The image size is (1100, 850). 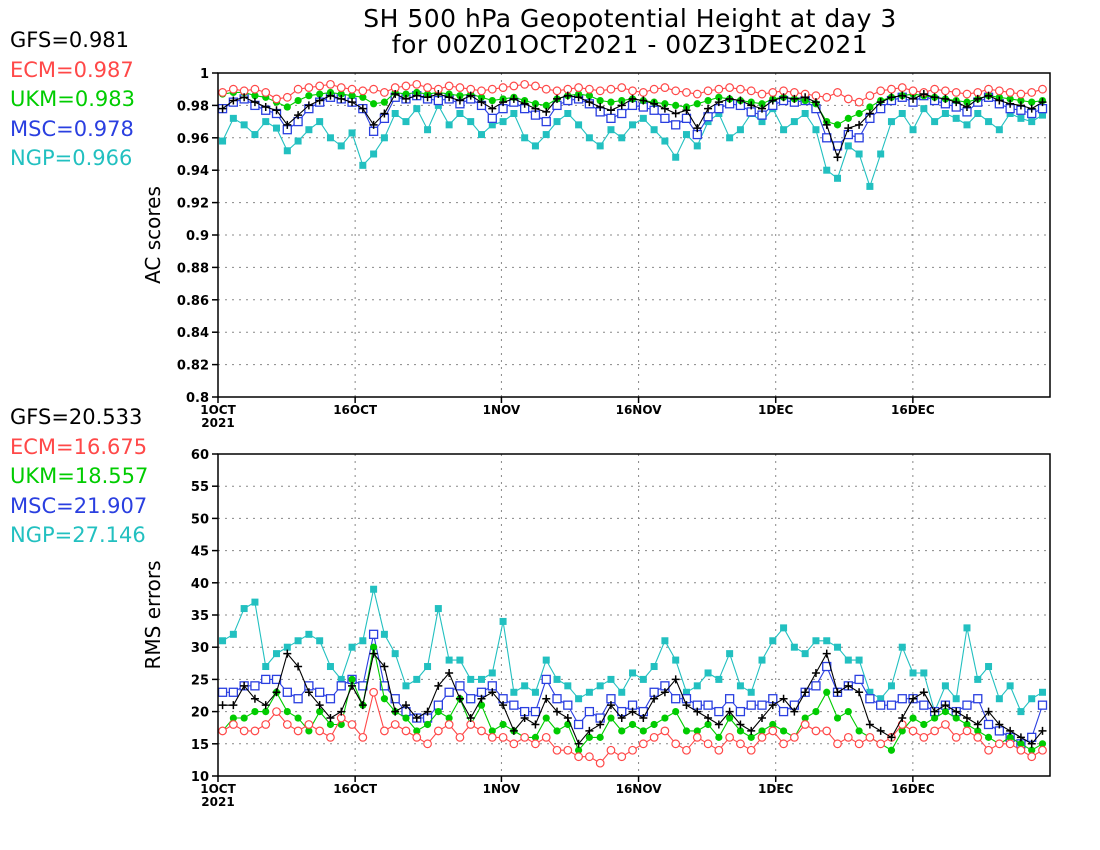 I want to click on y-tick-label: 0.96, so click(x=193, y=139).